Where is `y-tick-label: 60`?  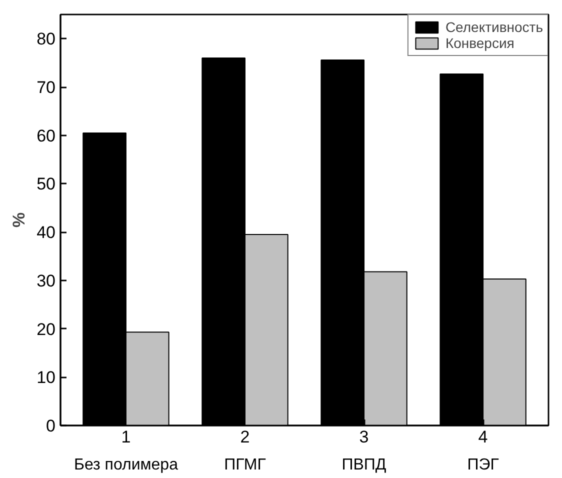 y-tick-label: 60 is located at coordinates (46, 136).